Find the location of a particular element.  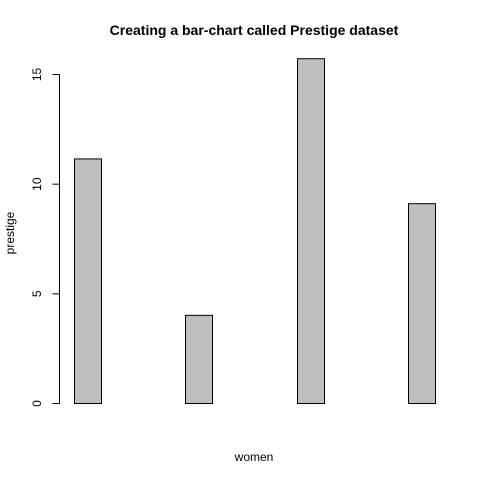

y-axis-label: prestige is located at coordinates (10, 232).